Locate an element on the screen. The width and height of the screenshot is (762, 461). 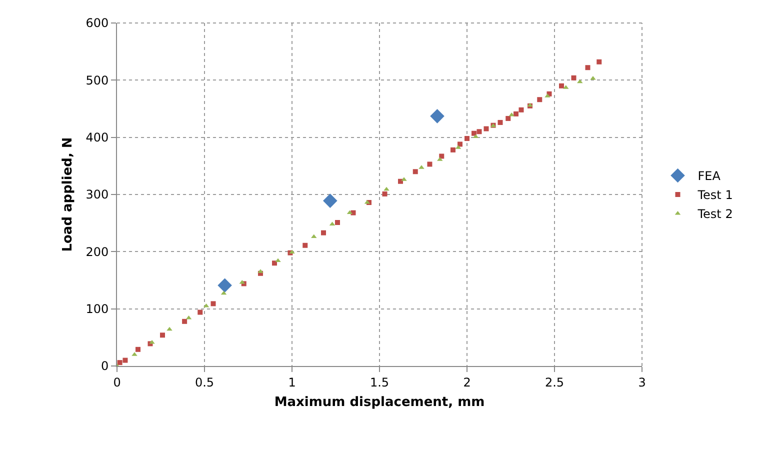
x-tick-label: 2.5 is located at coordinates (554, 382).